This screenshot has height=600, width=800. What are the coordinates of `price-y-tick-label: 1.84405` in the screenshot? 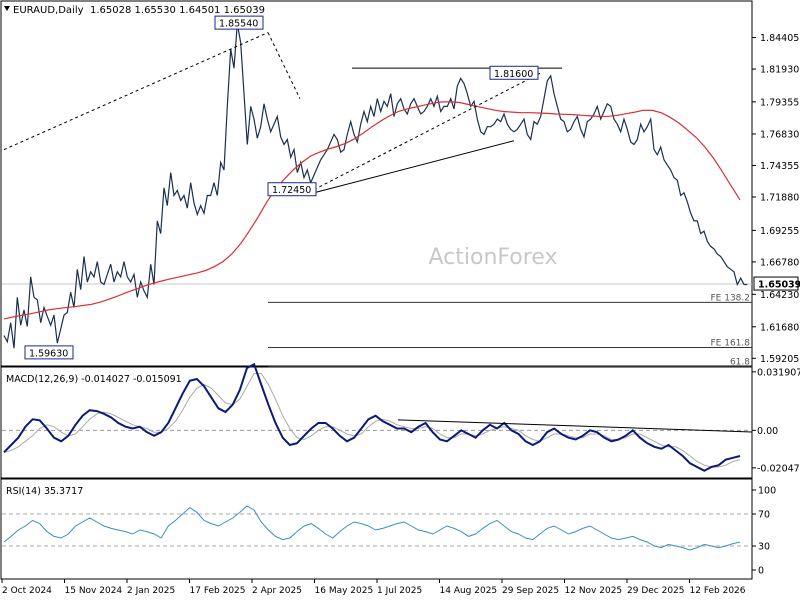 It's located at (779, 38).